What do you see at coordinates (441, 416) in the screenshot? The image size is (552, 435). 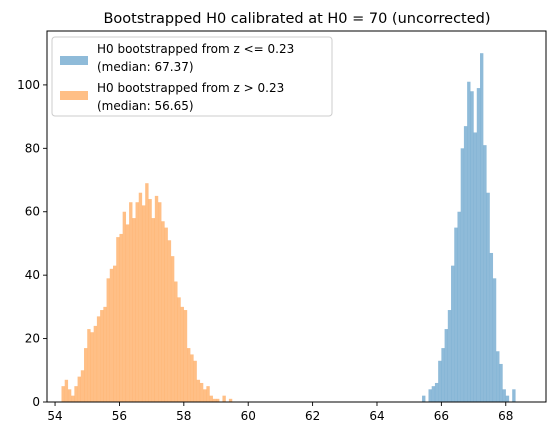 I see `x-tick-label: 66` at bounding box center [441, 416].